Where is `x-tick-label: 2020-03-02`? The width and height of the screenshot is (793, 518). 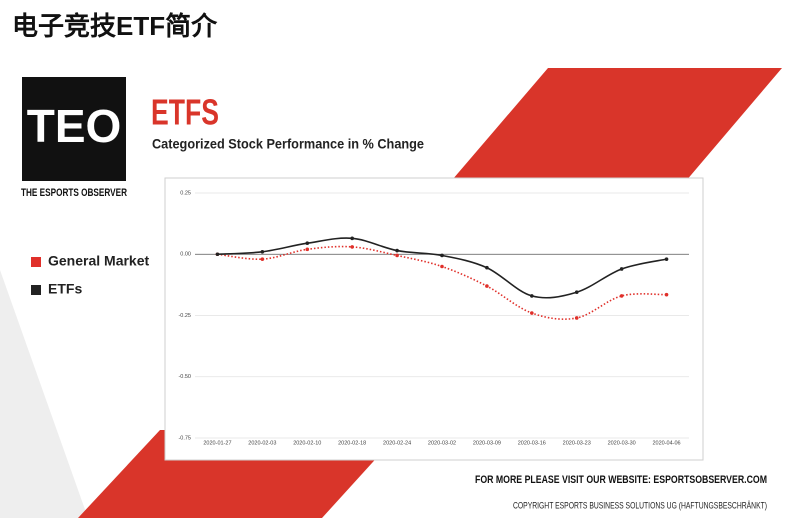 x-tick-label: 2020-03-02 is located at coordinates (442, 443).